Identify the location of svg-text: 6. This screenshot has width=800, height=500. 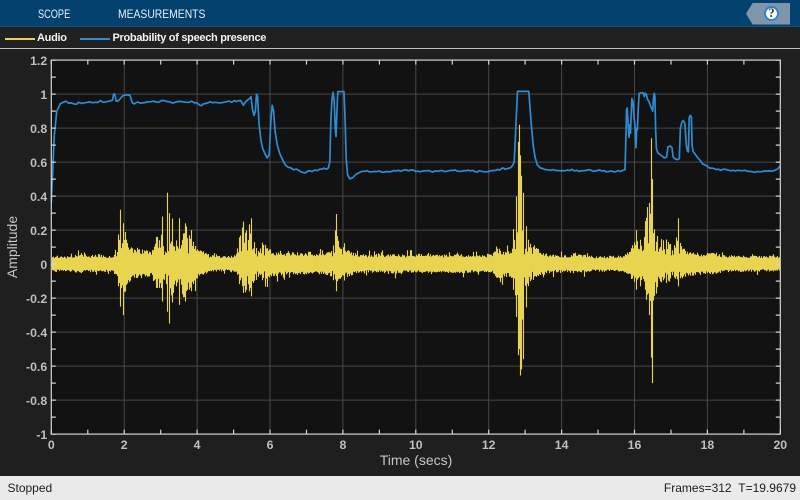
(270, 445).